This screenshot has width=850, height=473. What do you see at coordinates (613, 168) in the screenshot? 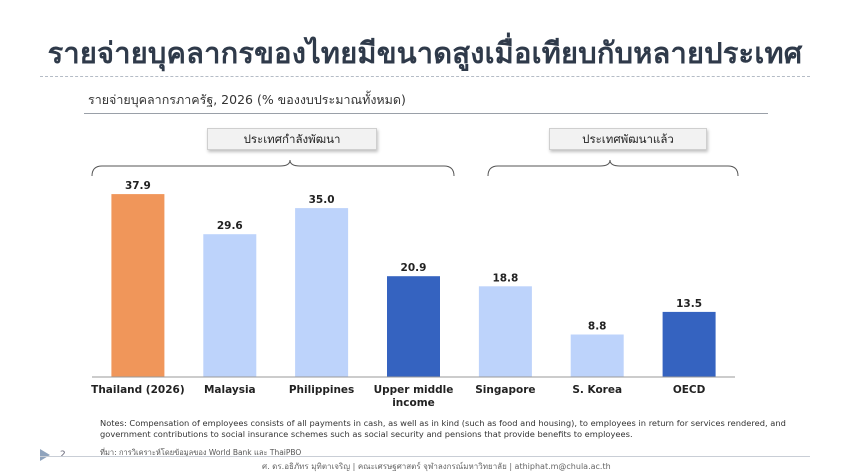
I see `bracket-developed` at bounding box center [613, 168].